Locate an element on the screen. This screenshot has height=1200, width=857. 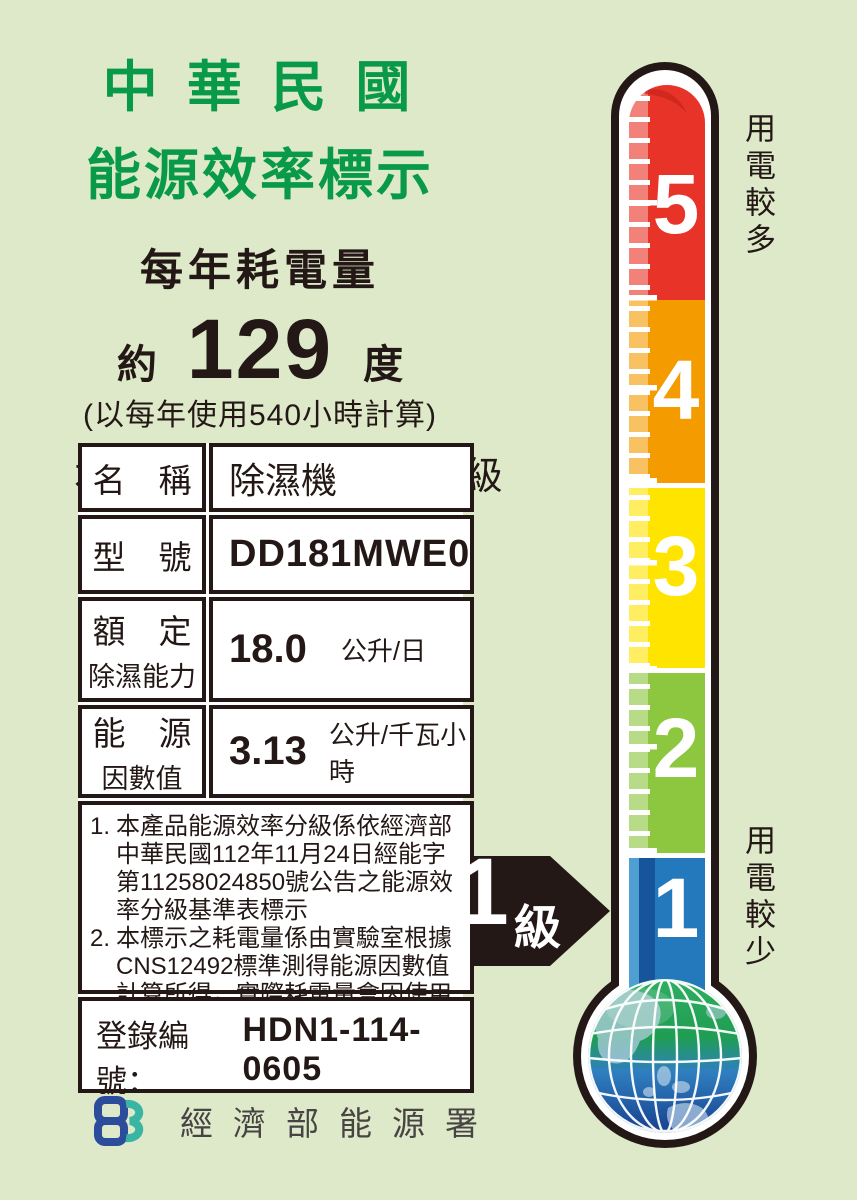
level-2-number: 2 is located at coordinates (676, 748).